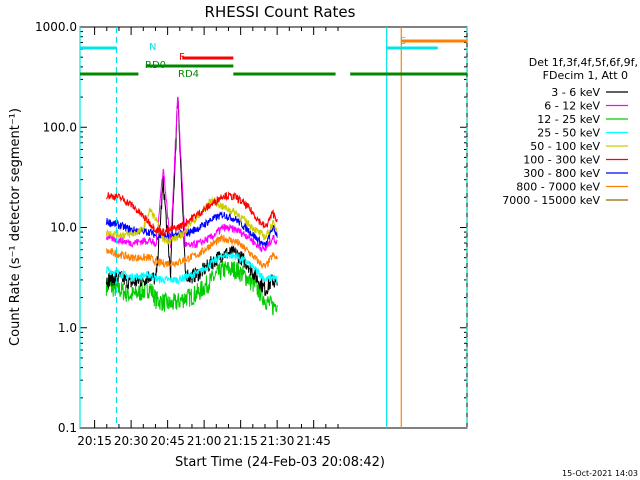  What do you see at coordinates (204, 441) in the screenshot?
I see `x-tick-label: 21:00` at bounding box center [204, 441].